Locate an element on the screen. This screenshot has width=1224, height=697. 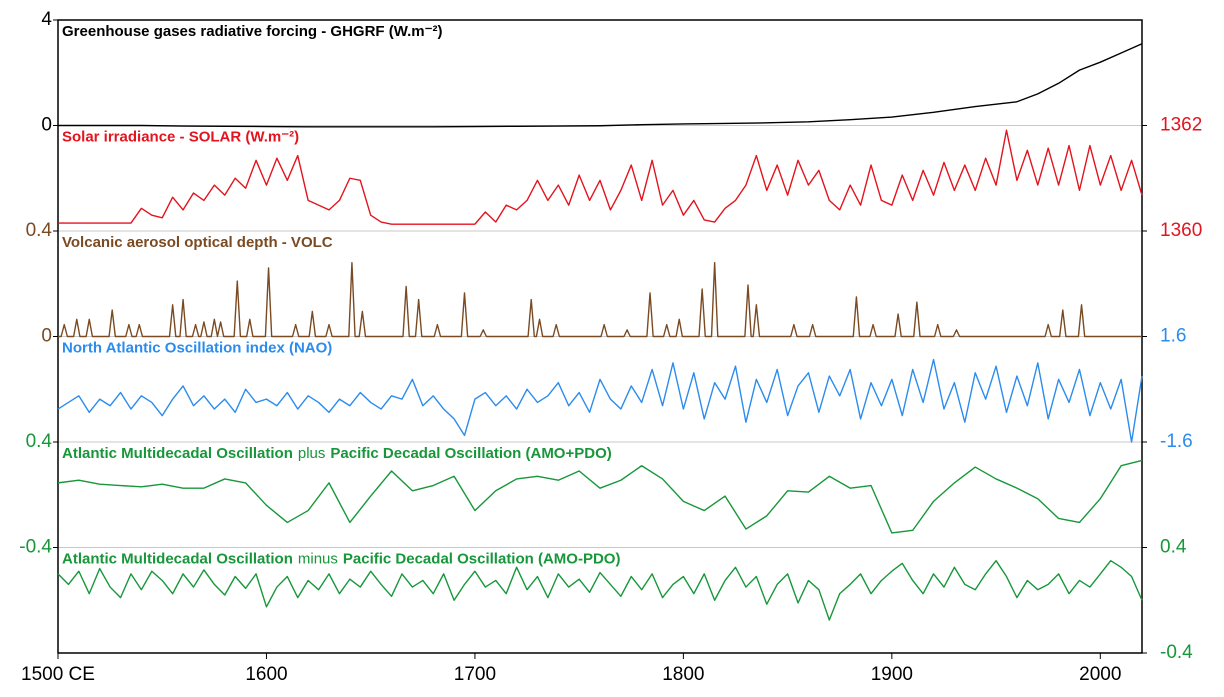
x-tick-label: 1800 is located at coordinates (683, 674).